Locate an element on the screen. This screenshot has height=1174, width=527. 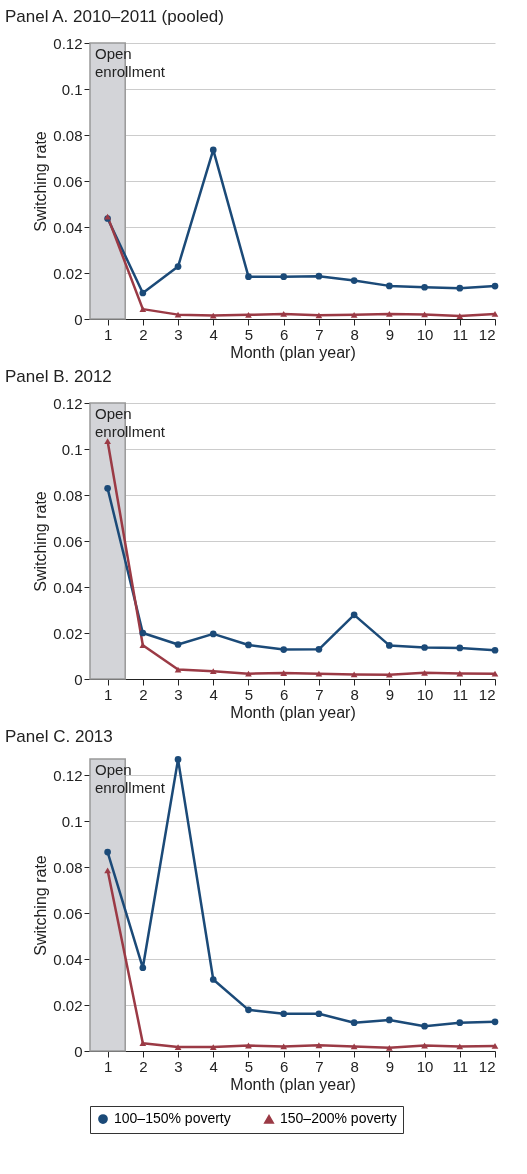
chart-title: Panel A. 2010–2011 (pooled) is located at coordinates (114, 16).